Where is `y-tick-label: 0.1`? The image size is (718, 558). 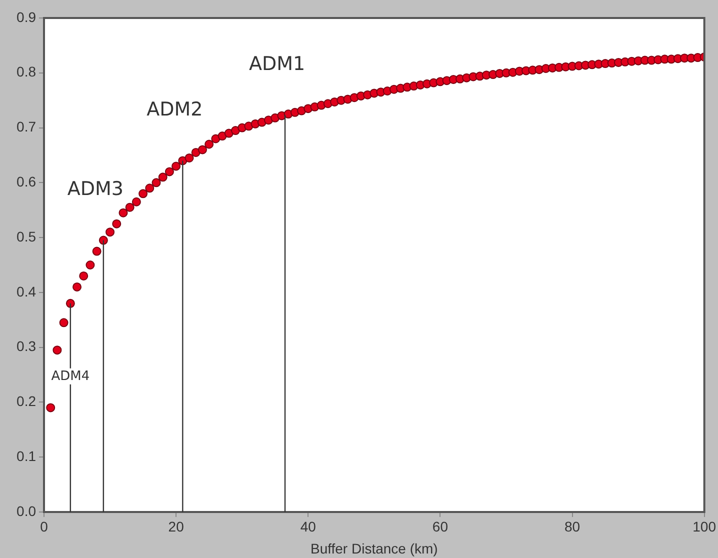 y-tick-label: 0.1 is located at coordinates (26, 456).